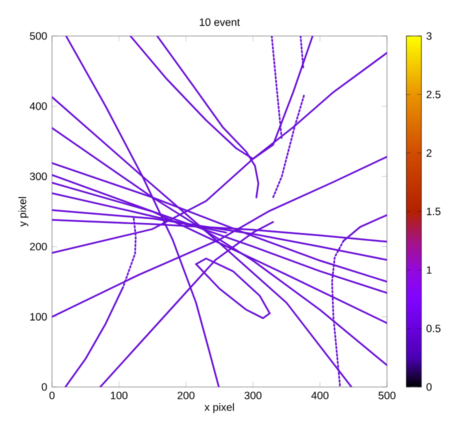  I want to click on x-tick-label: 500, so click(387, 396).